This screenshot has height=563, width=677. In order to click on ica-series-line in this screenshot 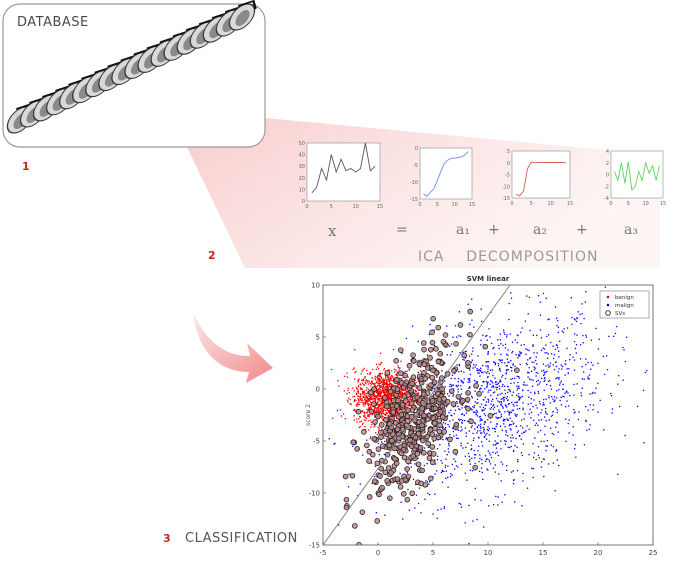, I will do `click(446, 174)`.